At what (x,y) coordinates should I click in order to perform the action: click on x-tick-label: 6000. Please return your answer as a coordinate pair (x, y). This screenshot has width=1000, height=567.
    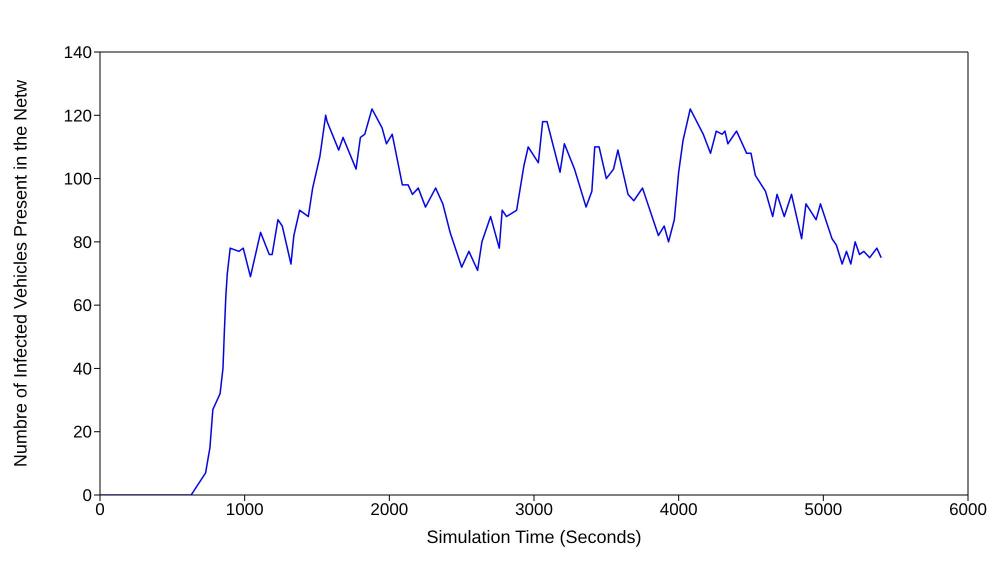
    Looking at the image, I should click on (968, 510).